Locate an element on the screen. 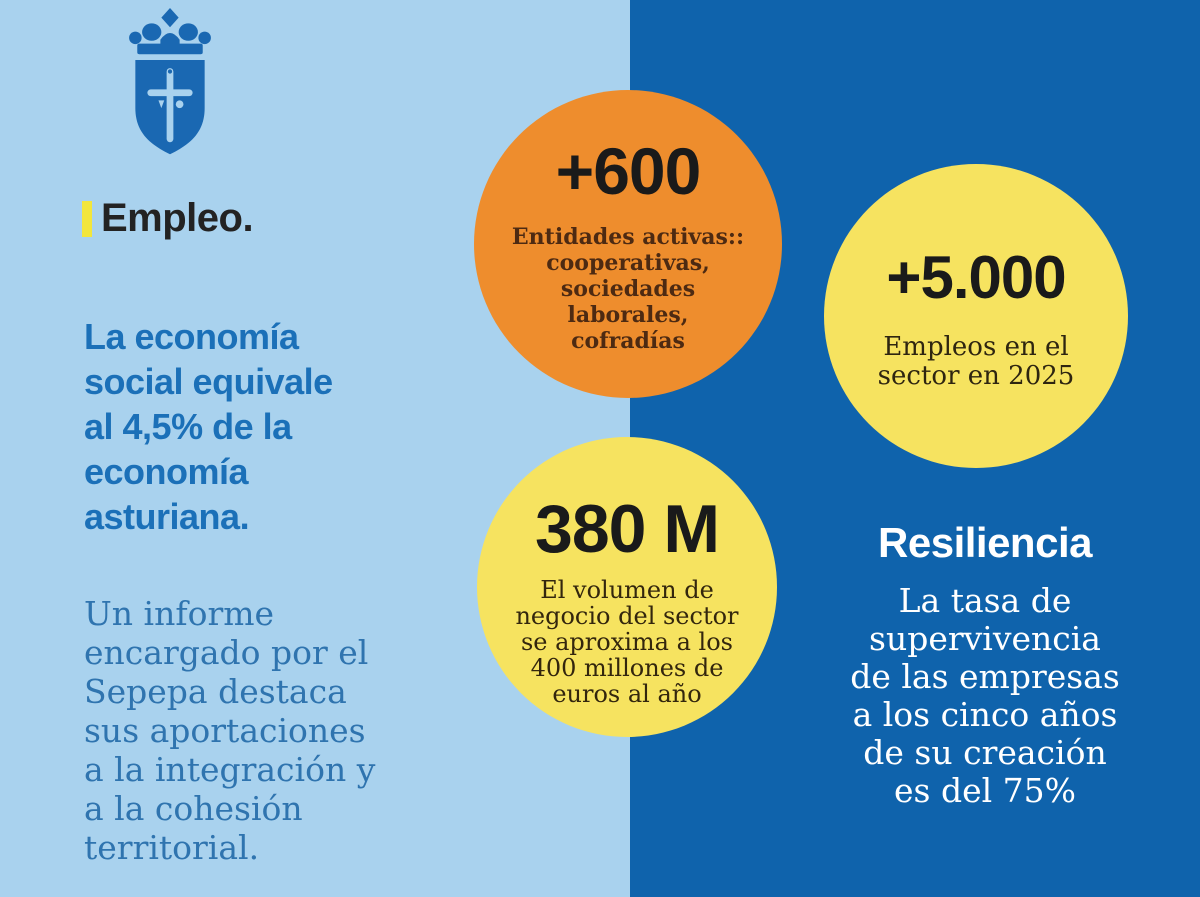 The width and height of the screenshot is (1200, 897). resiliencia-title: Resiliencia is located at coordinates (985, 542).